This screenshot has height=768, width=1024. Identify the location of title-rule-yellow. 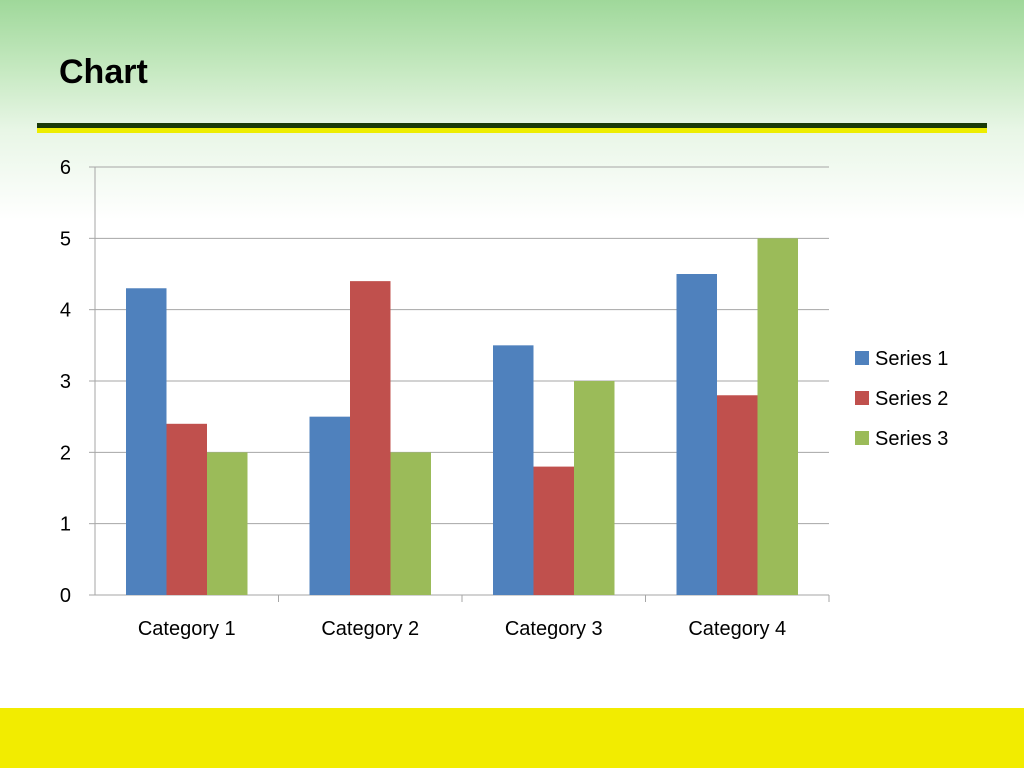
(512, 130).